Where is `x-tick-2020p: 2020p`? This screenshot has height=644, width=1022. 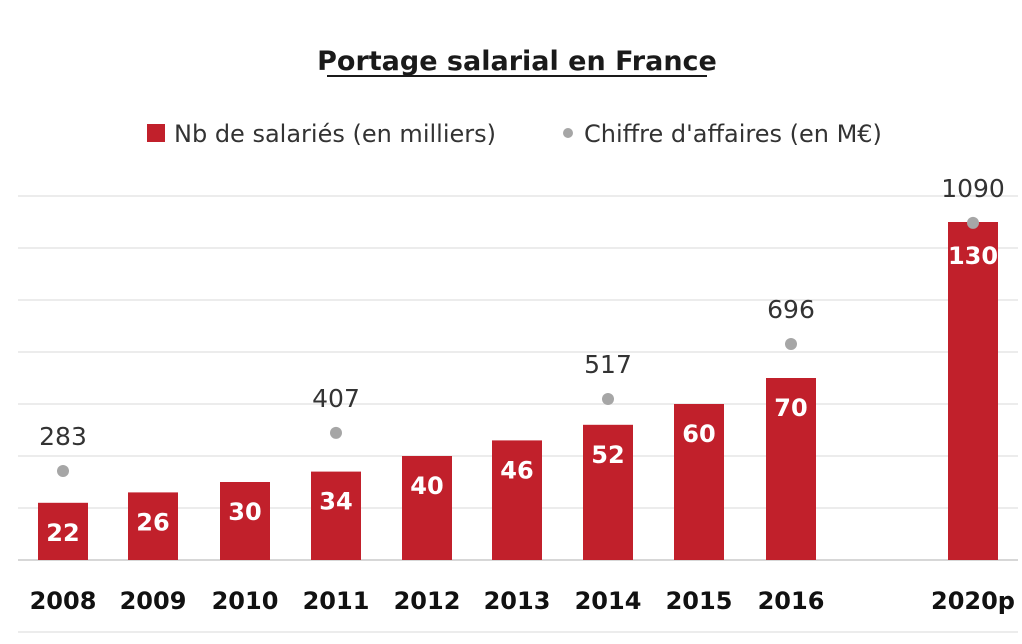
x-tick-2020p: 2020p is located at coordinates (973, 601).